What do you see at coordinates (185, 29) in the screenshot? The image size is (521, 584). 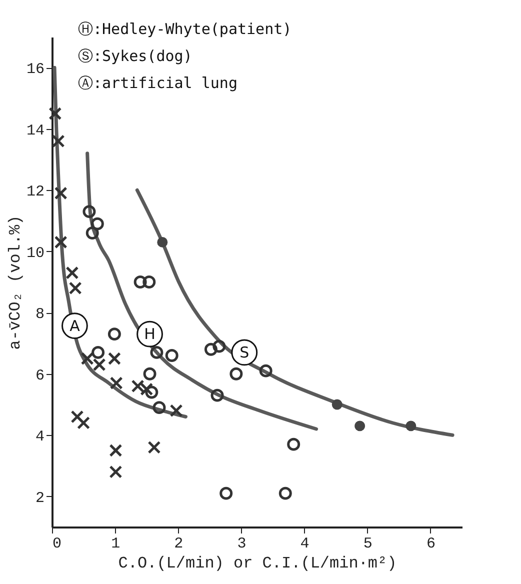 I see `annotation: Ⓗ:Hedley-Whyte(patient)` at bounding box center [185, 29].